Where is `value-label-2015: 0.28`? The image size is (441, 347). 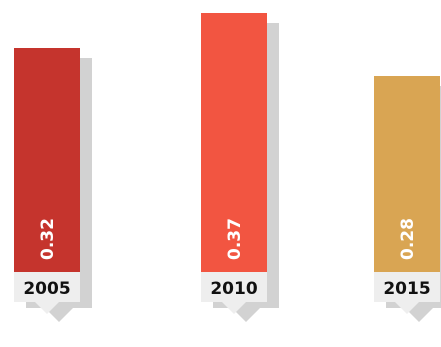 value-label-2015: 0.28 is located at coordinates (408, 239).